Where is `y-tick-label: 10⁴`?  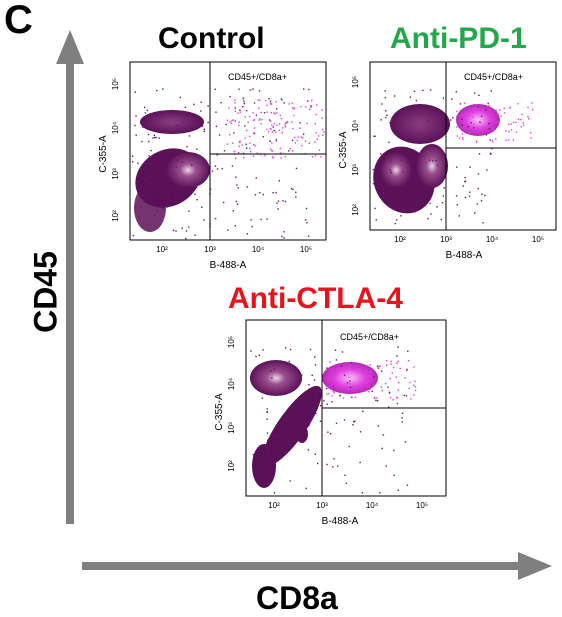
y-tick-label: 10⁴ is located at coordinates (355, 125).